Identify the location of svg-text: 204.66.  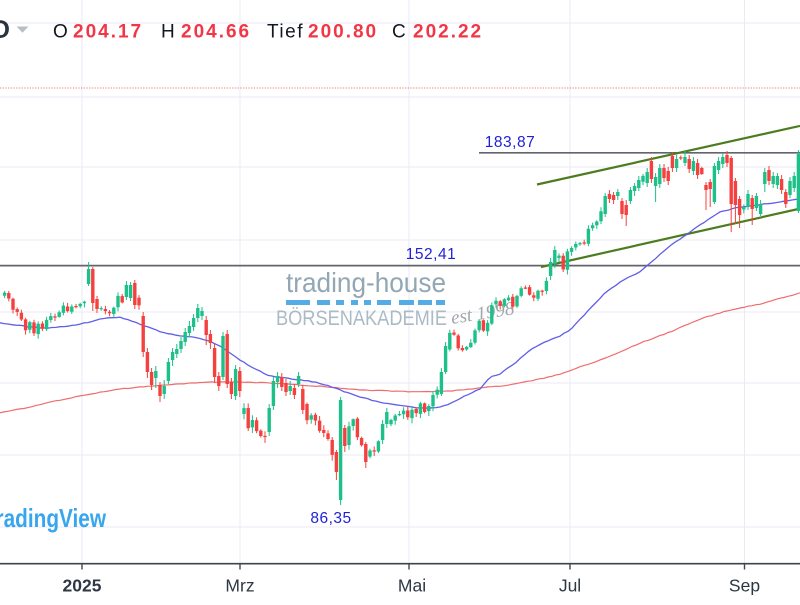
(216, 32).